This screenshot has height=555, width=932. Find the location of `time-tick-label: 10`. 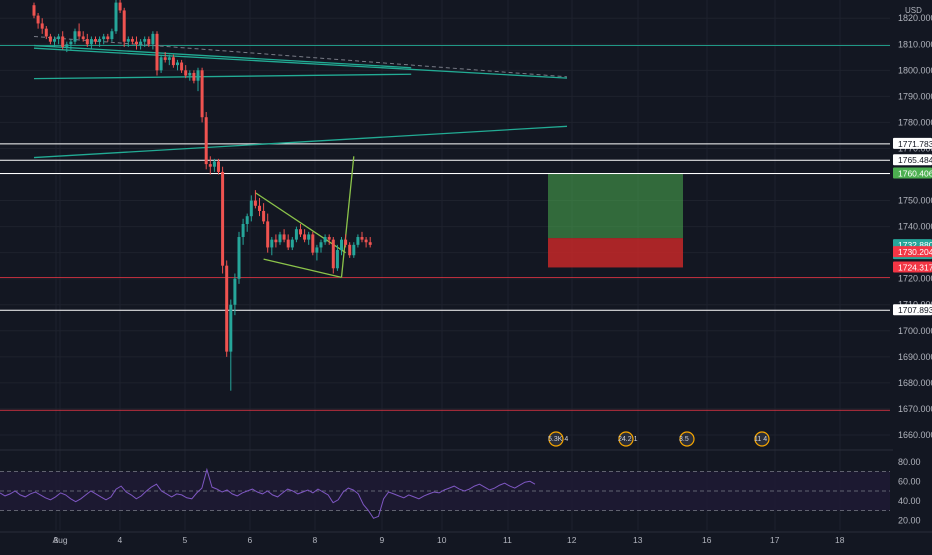

time-tick-label: 10 is located at coordinates (442, 540).